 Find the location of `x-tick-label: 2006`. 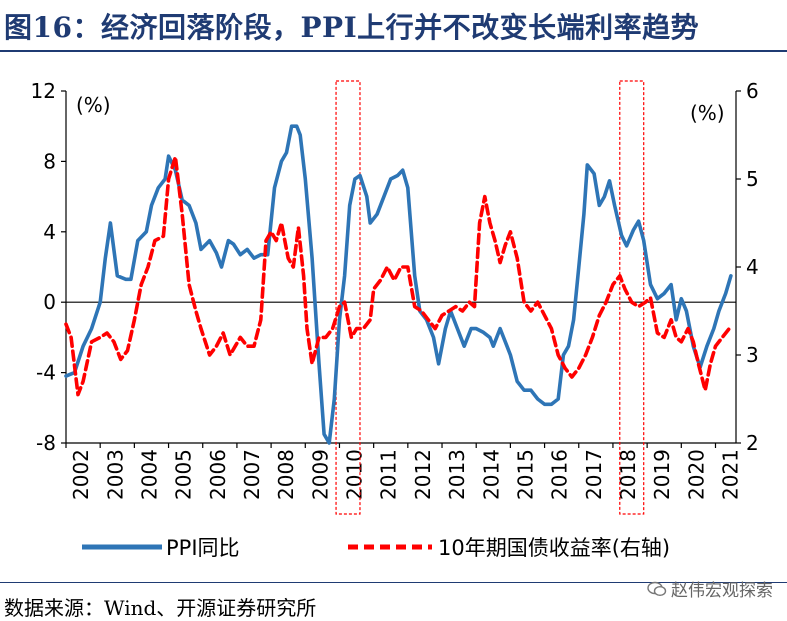

x-tick-label: 2006 is located at coordinates (218, 474).